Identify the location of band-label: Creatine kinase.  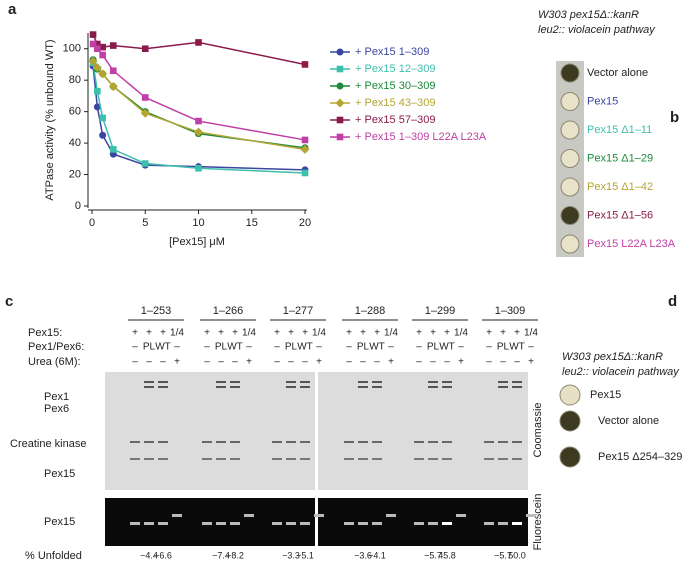
(48, 444).